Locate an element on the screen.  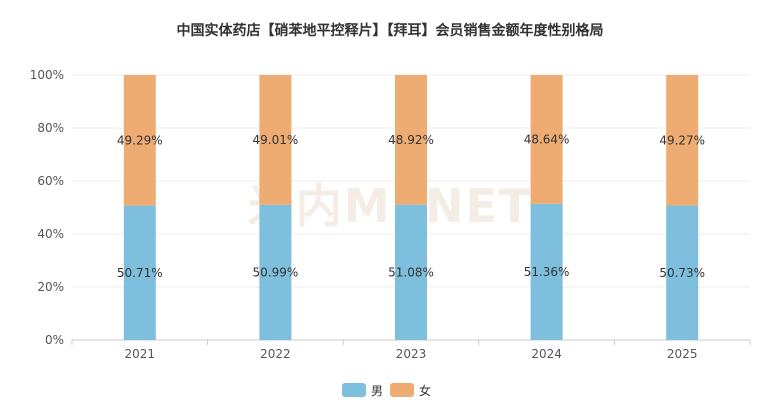
x-tick-label: 2022 is located at coordinates (275, 354).